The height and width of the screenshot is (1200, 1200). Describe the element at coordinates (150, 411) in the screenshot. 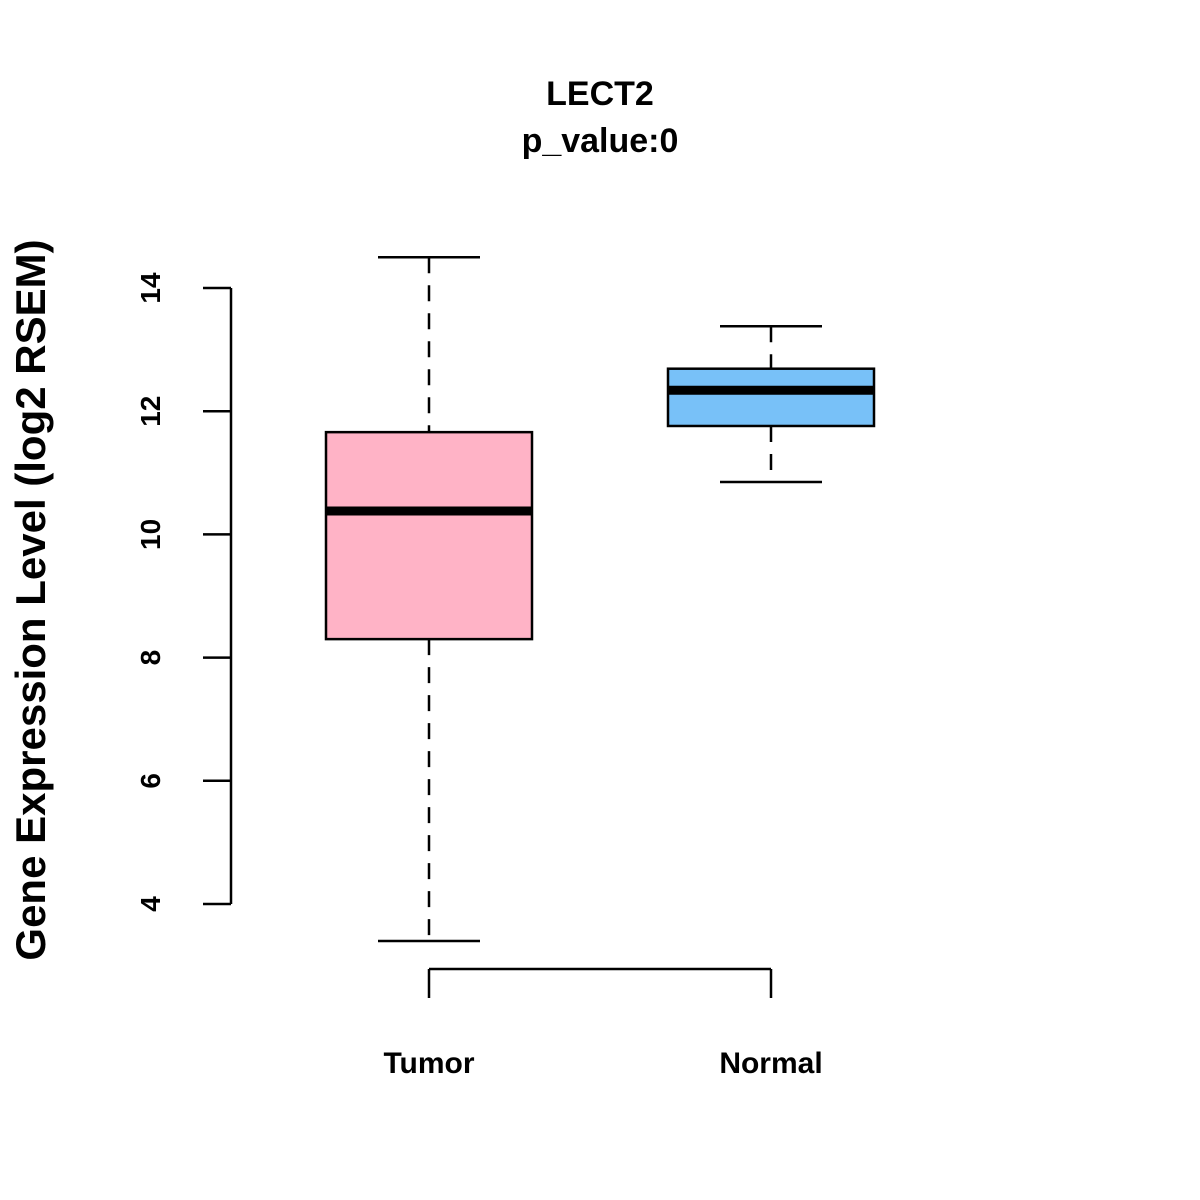

I see `y-tick-label: 12` at that location.